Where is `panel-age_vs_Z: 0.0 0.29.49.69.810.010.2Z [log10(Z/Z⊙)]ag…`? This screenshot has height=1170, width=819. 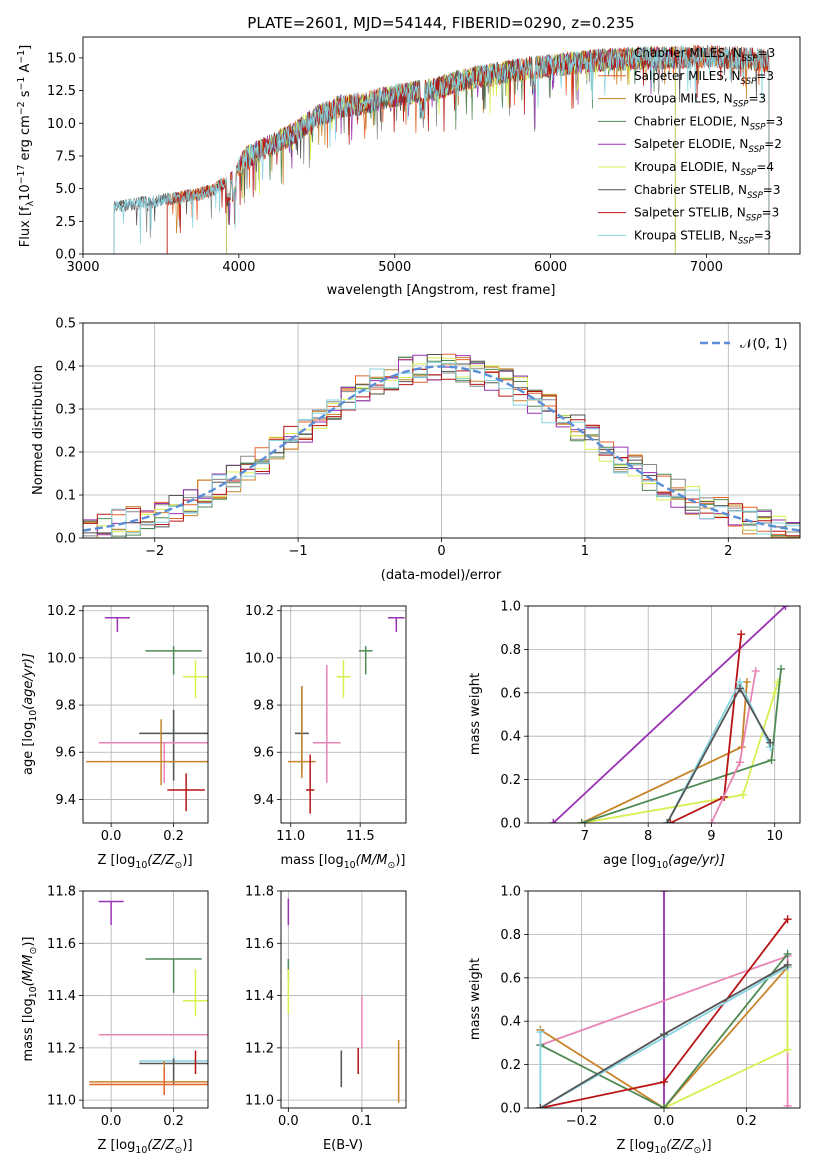
panel-age_vs_Z: 0.0 0.29.49.69.810.010.2Z [log10(Z/Z⊙)]ag… is located at coordinates (115, 737).